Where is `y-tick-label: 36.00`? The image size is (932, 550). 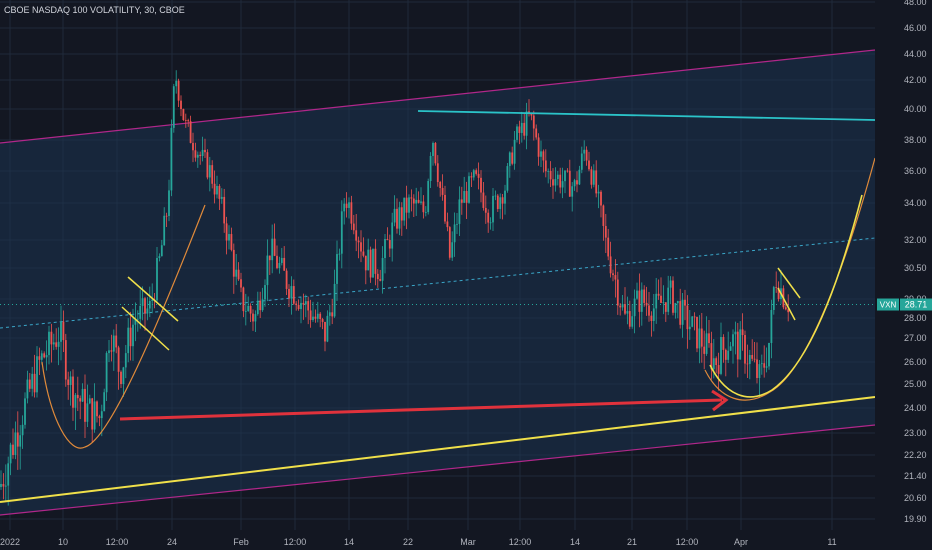 y-tick-label: 36.00 is located at coordinates (915, 171).